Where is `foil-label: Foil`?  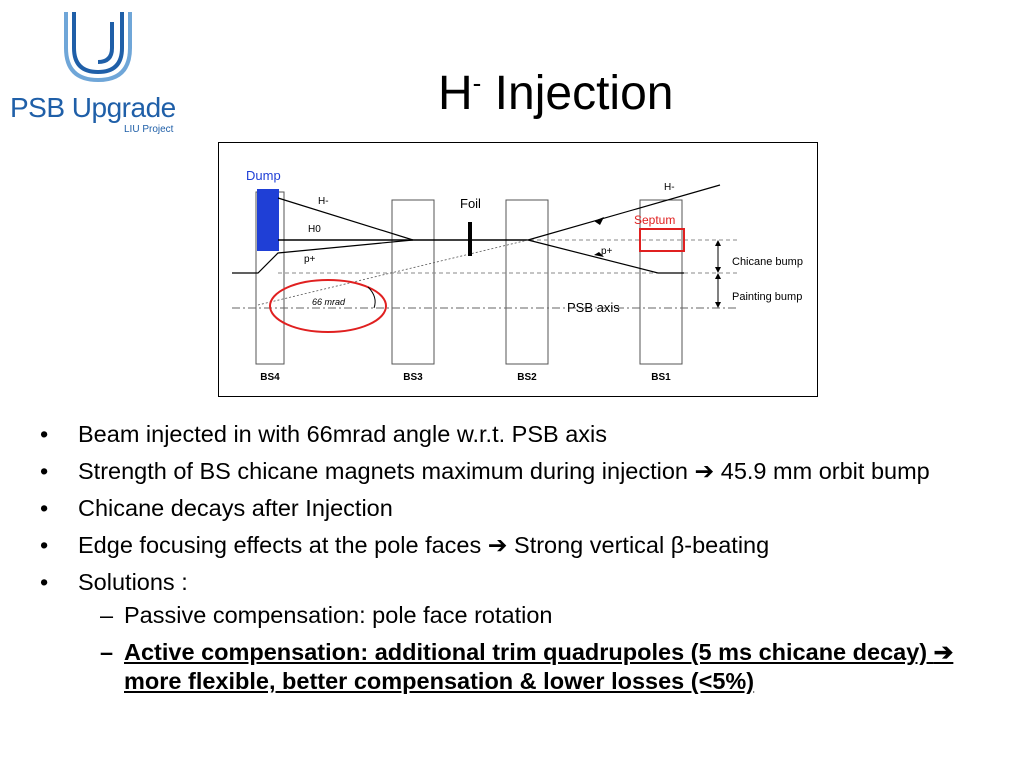
foil-label: Foil is located at coordinates (470, 203).